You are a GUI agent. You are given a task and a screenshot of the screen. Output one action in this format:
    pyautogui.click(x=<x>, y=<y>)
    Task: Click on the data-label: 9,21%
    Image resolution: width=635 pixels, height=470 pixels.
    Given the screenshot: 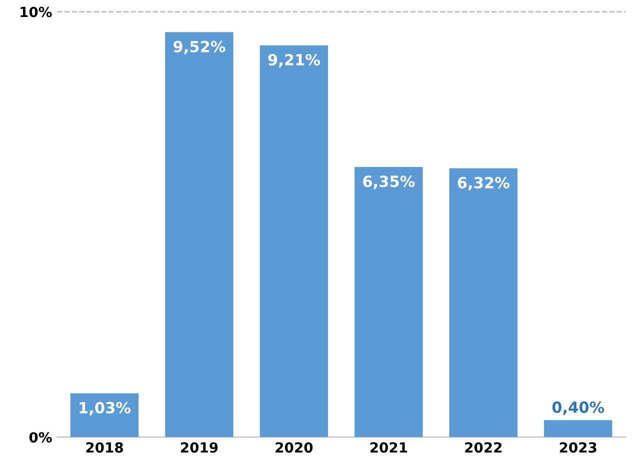 What is the action you would take?
    pyautogui.click(x=294, y=61)
    